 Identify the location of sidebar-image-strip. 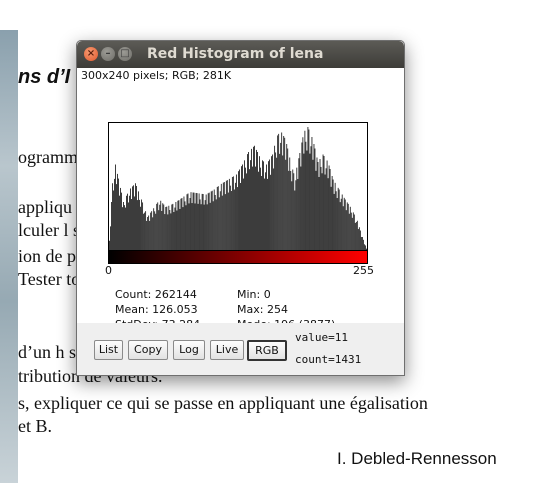
(9, 256).